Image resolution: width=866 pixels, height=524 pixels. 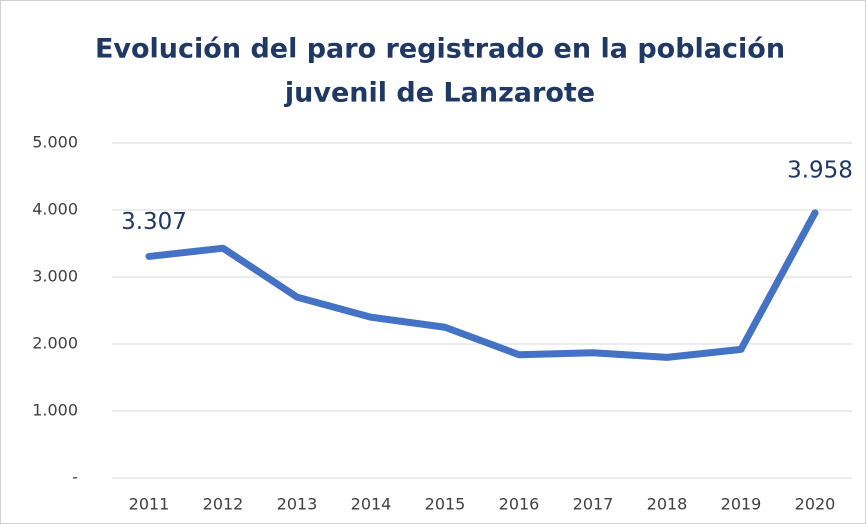 What do you see at coordinates (667, 504) in the screenshot?
I see `x-tick-label: 2018` at bounding box center [667, 504].